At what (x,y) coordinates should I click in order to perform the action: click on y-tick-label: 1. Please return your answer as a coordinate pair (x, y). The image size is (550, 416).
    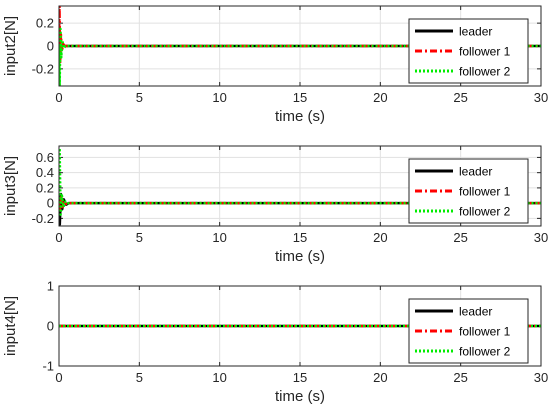
    Looking at the image, I should click on (50, 286).